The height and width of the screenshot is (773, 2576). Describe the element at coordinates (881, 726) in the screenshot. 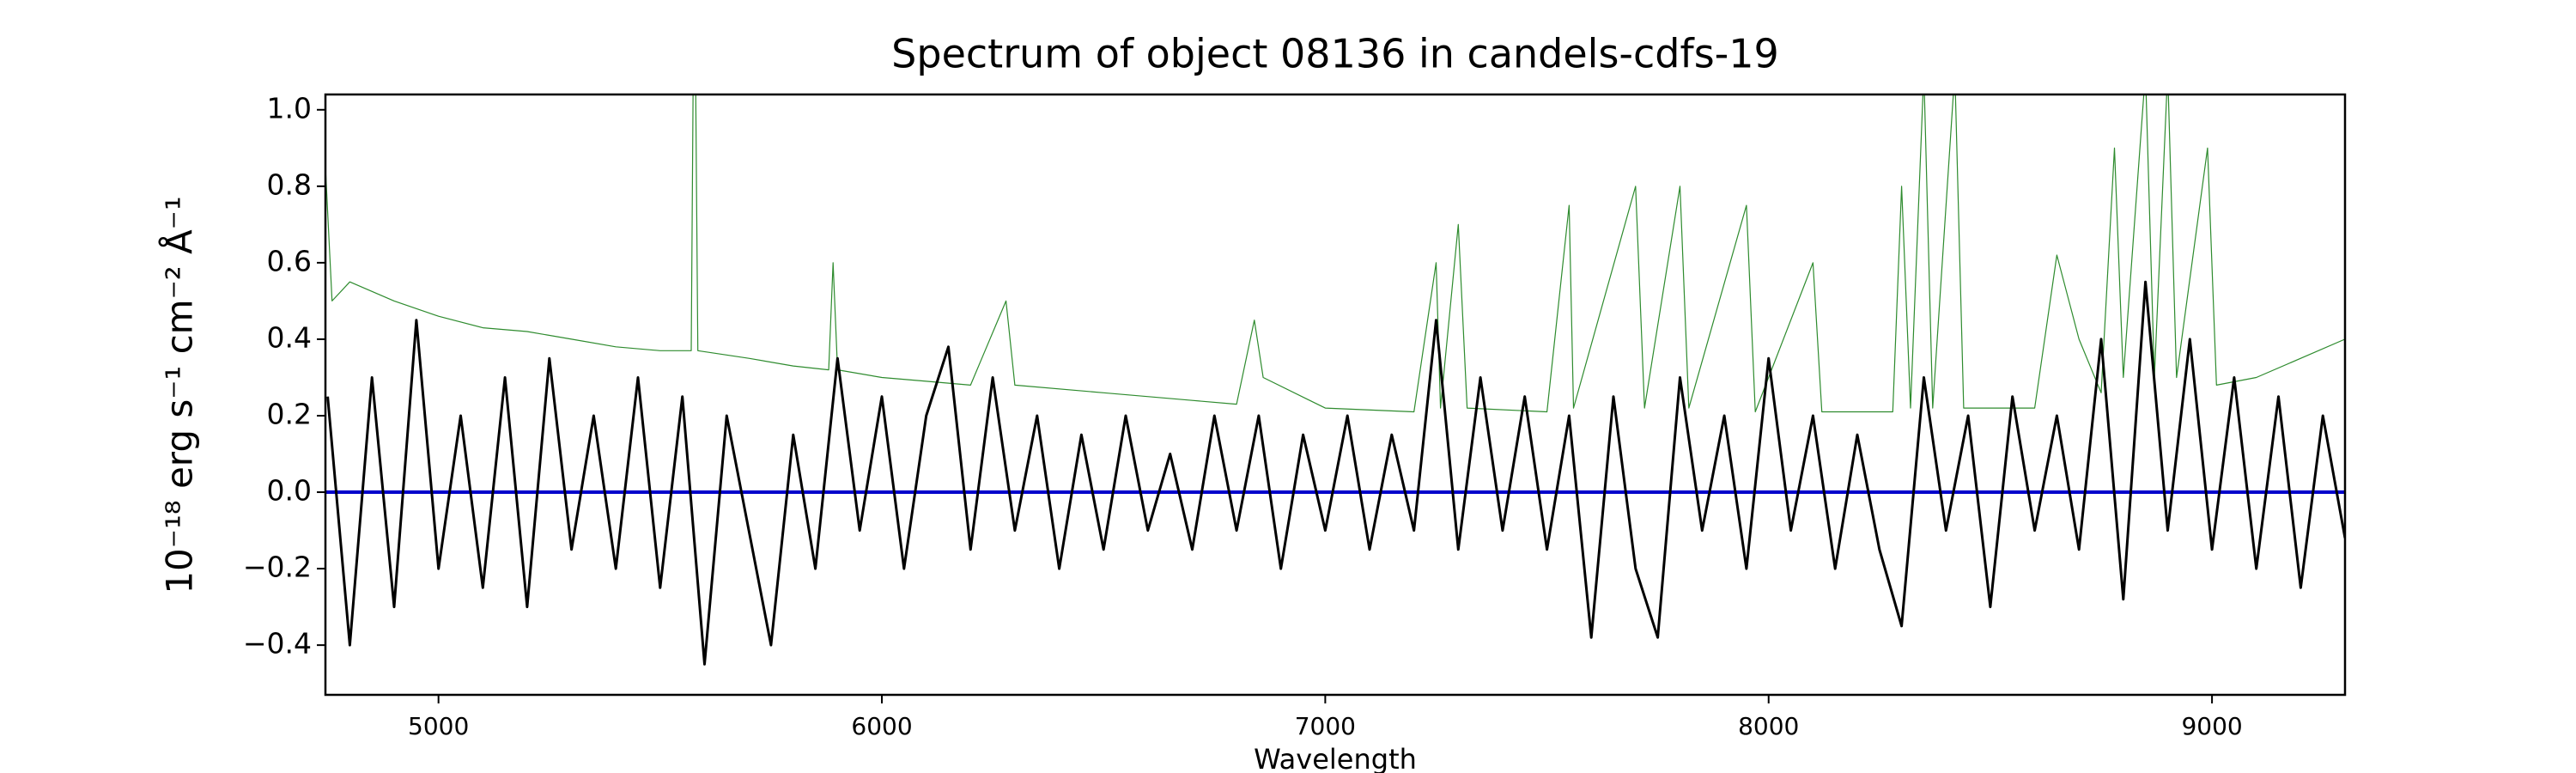

I see `x-tick-label: 6000` at that location.